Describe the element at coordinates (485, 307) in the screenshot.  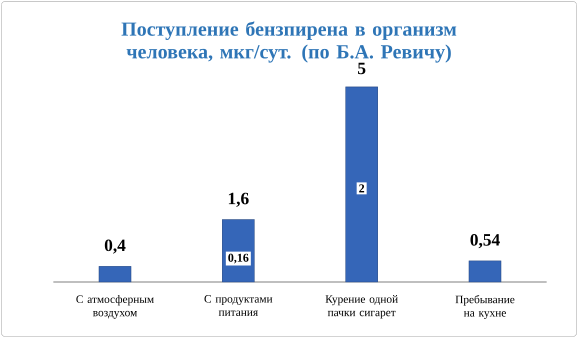
I see `x-tick-label: Пребывание на кухне` at that location.